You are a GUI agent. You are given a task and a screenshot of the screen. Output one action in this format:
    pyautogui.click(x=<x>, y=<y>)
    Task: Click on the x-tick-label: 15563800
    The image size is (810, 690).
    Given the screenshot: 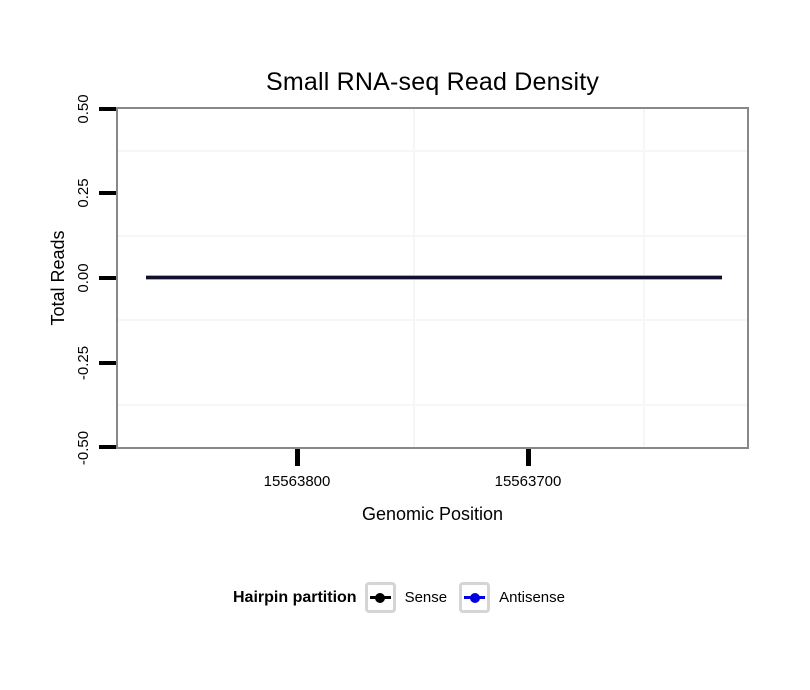 What is the action you would take?
    pyautogui.click(x=297, y=481)
    